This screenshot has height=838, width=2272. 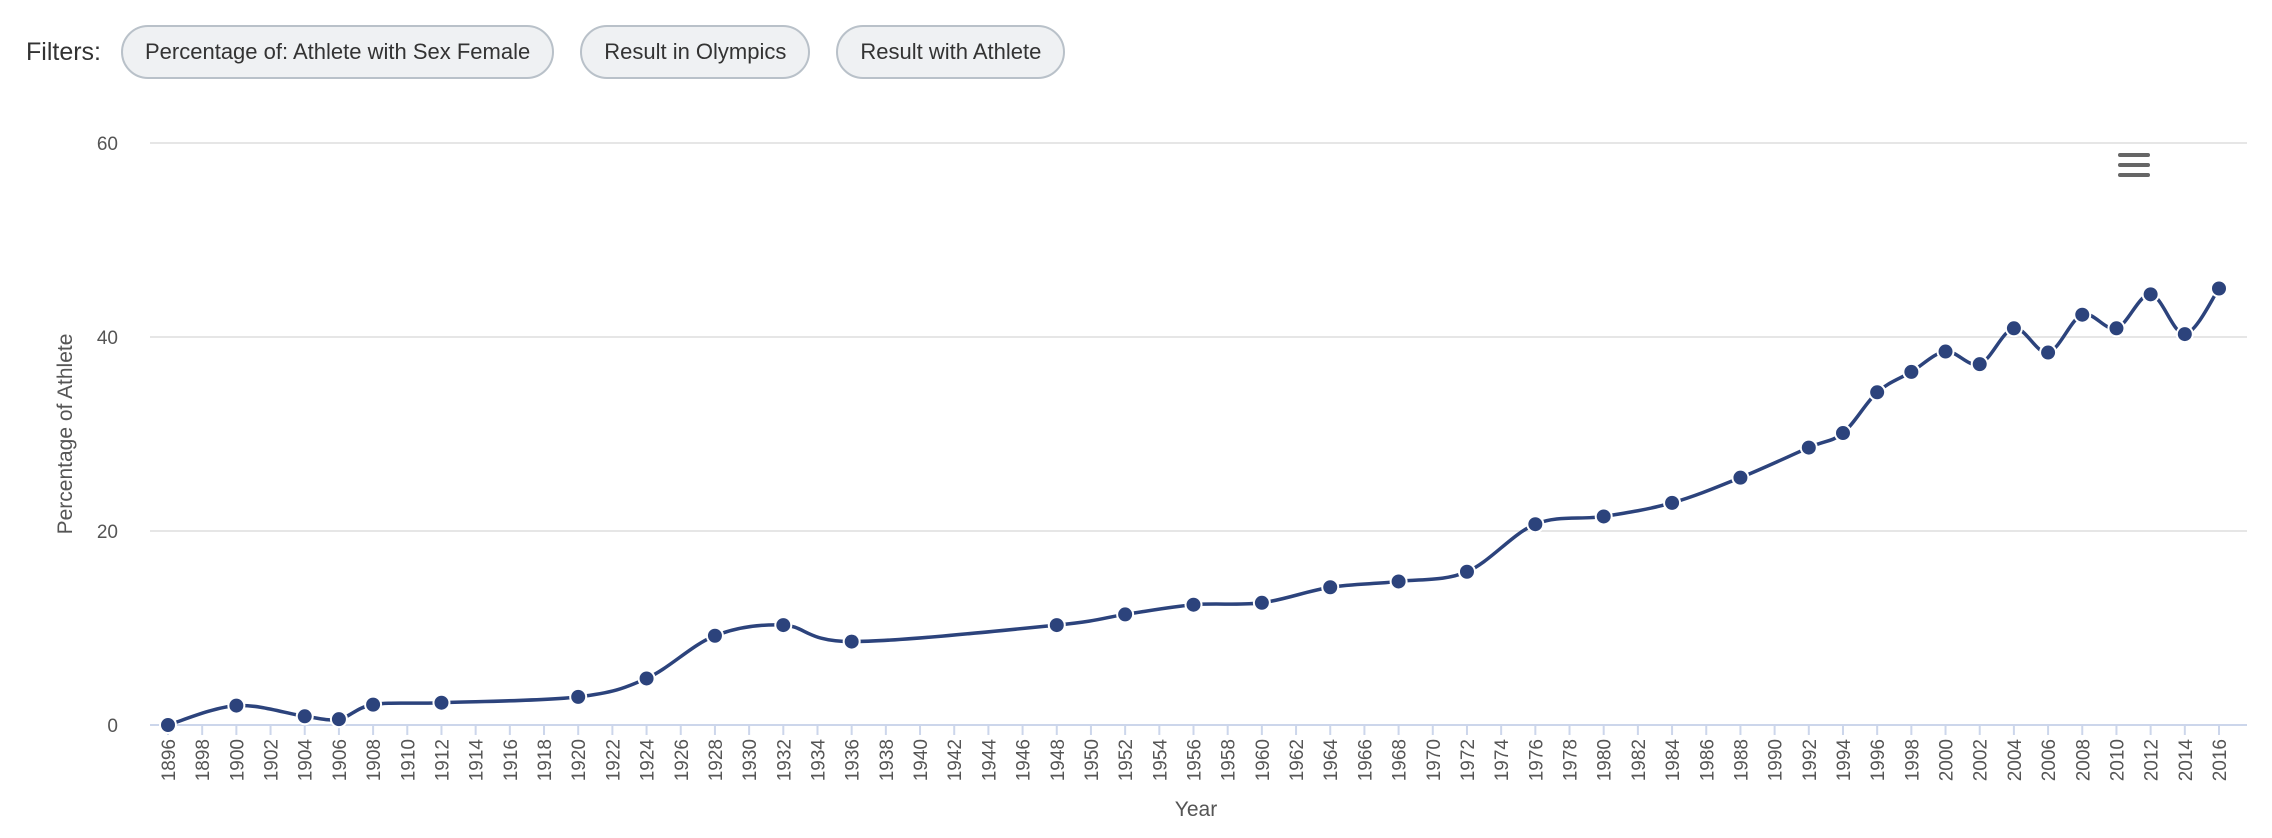 I want to click on x-tick-label: 1914, so click(x=477, y=760).